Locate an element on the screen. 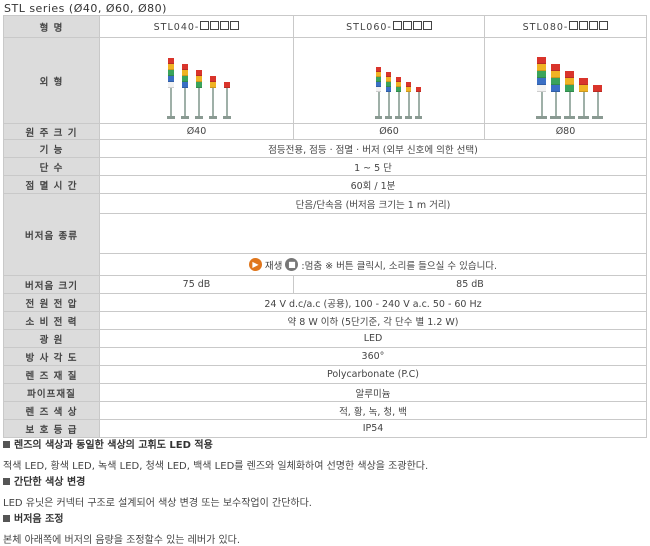 Image resolution: width=650 pixels, height=546 pixels. model-name: STL080- is located at coordinates (545, 27).